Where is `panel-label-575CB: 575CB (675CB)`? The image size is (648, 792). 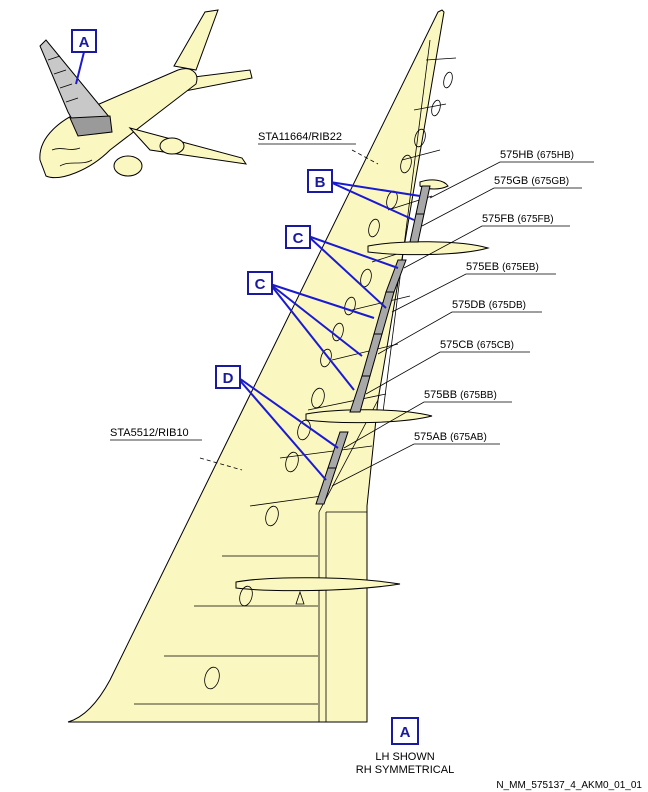
panel-label-575CB: 575CB (675CB) is located at coordinates (477, 345).